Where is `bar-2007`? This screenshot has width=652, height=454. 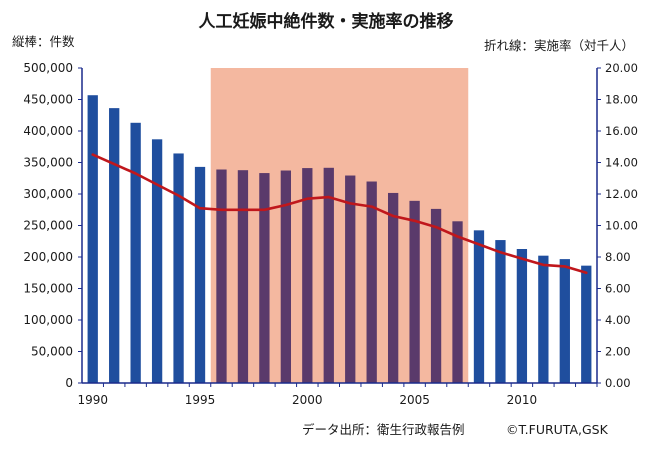
bar-2007 is located at coordinates (457, 302).